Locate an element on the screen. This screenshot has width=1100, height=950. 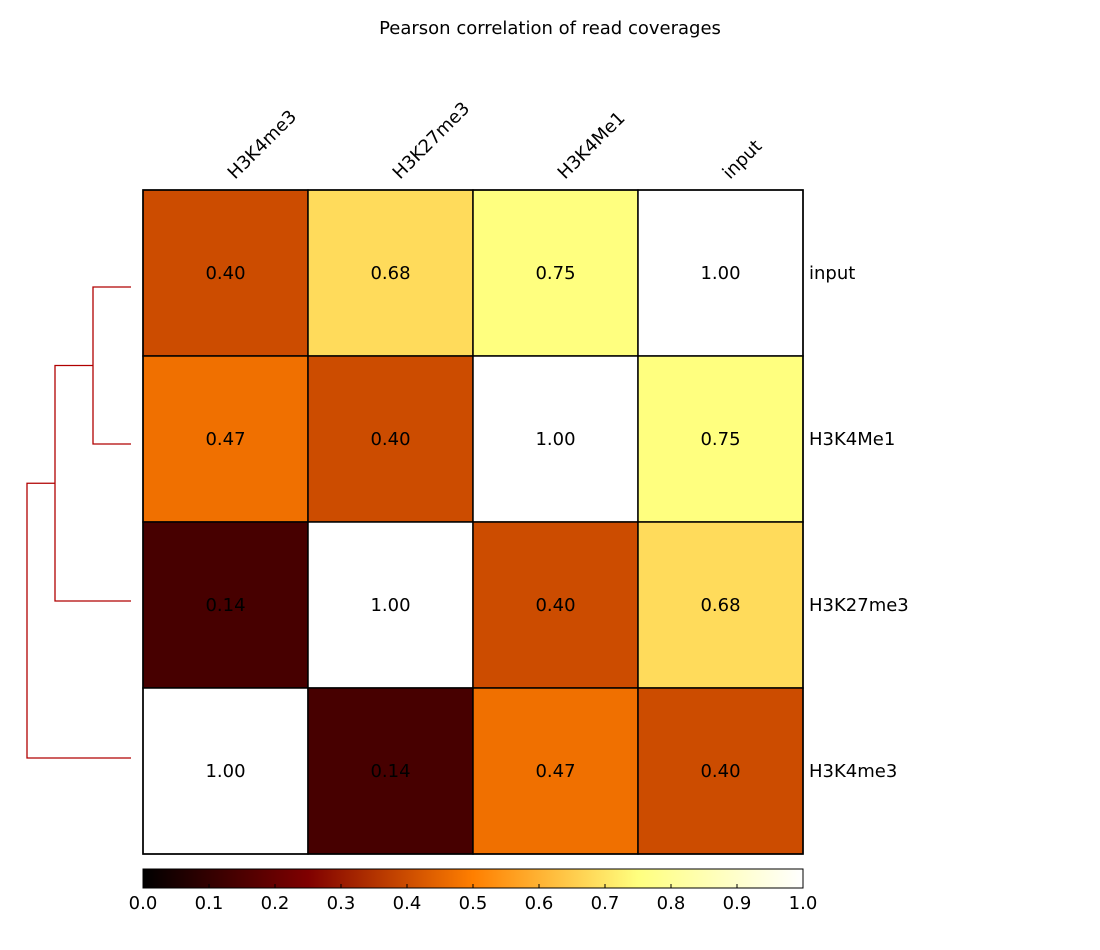
colorbar-tick-label: 0.4 is located at coordinates (407, 903).